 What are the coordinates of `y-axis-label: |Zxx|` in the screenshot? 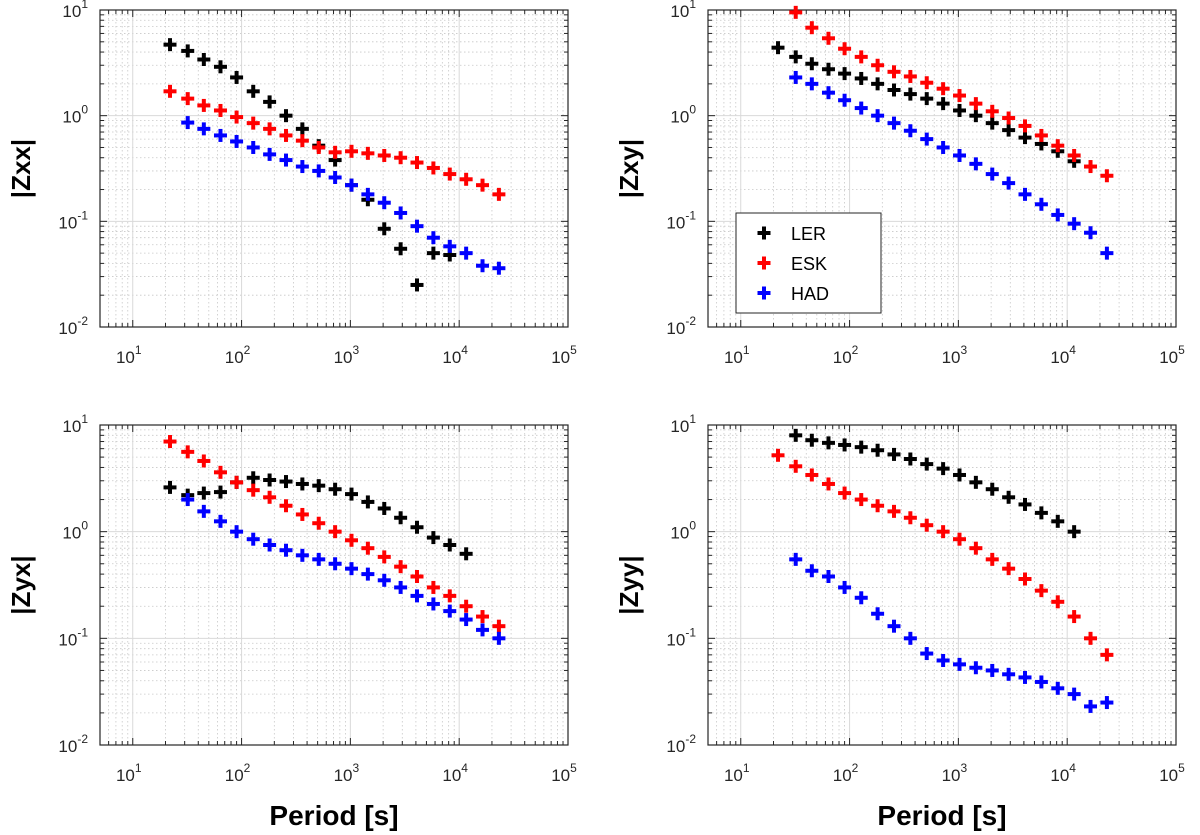 It's located at (21, 168).